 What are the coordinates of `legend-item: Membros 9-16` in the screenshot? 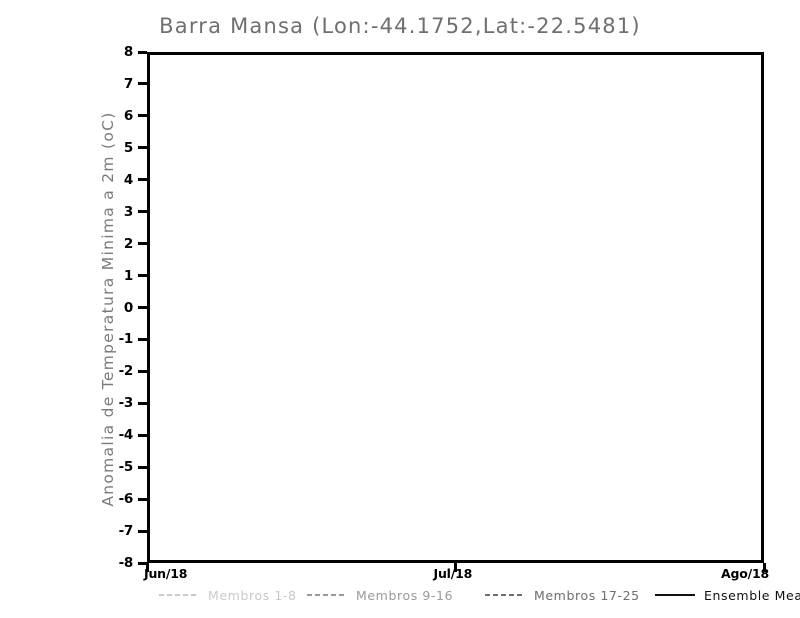 It's located at (380, 595).